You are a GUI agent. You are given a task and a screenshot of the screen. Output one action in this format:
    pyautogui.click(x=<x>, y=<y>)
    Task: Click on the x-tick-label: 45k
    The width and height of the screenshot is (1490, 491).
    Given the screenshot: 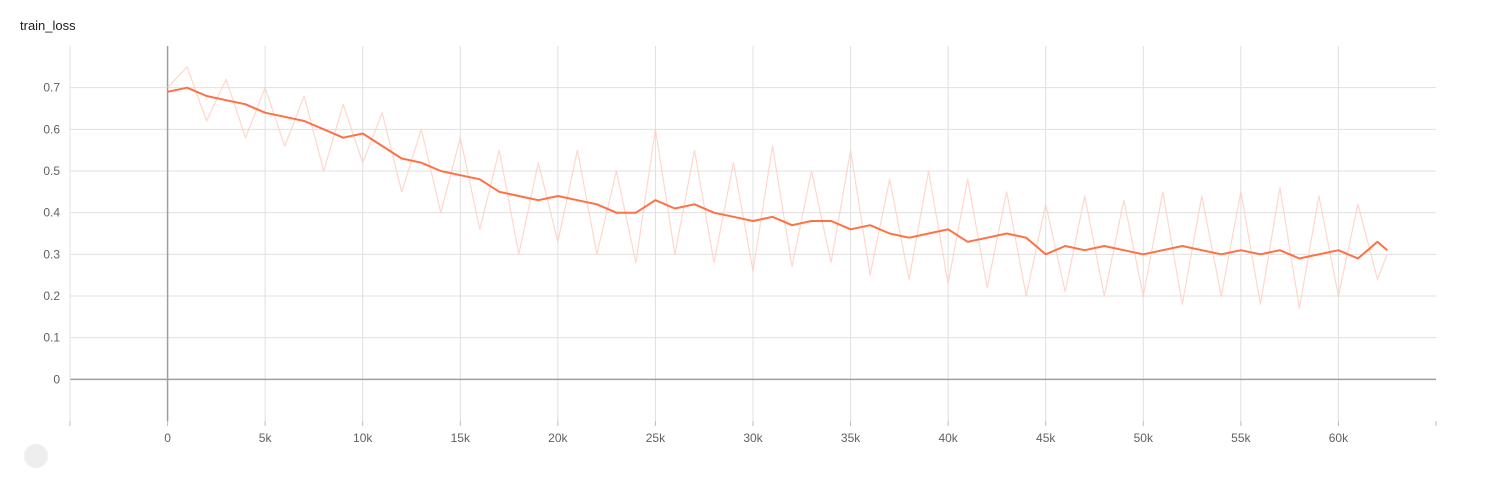 What is the action you would take?
    pyautogui.click(x=1046, y=438)
    